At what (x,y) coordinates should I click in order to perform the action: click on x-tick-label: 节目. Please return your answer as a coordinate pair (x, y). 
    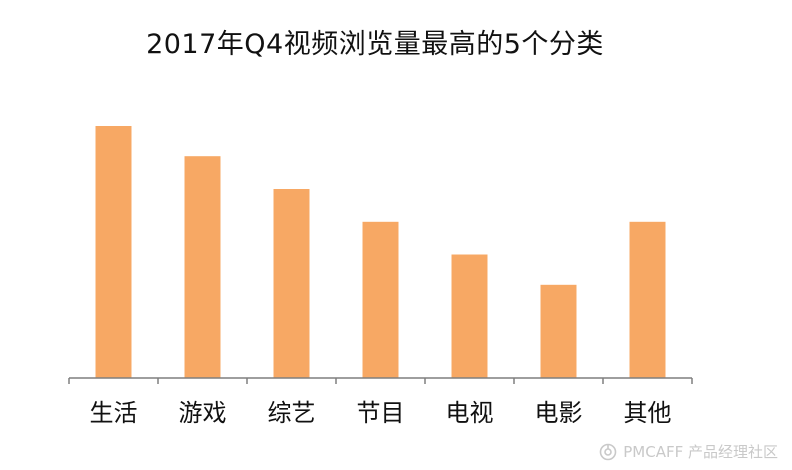
    Looking at the image, I should click on (381, 413).